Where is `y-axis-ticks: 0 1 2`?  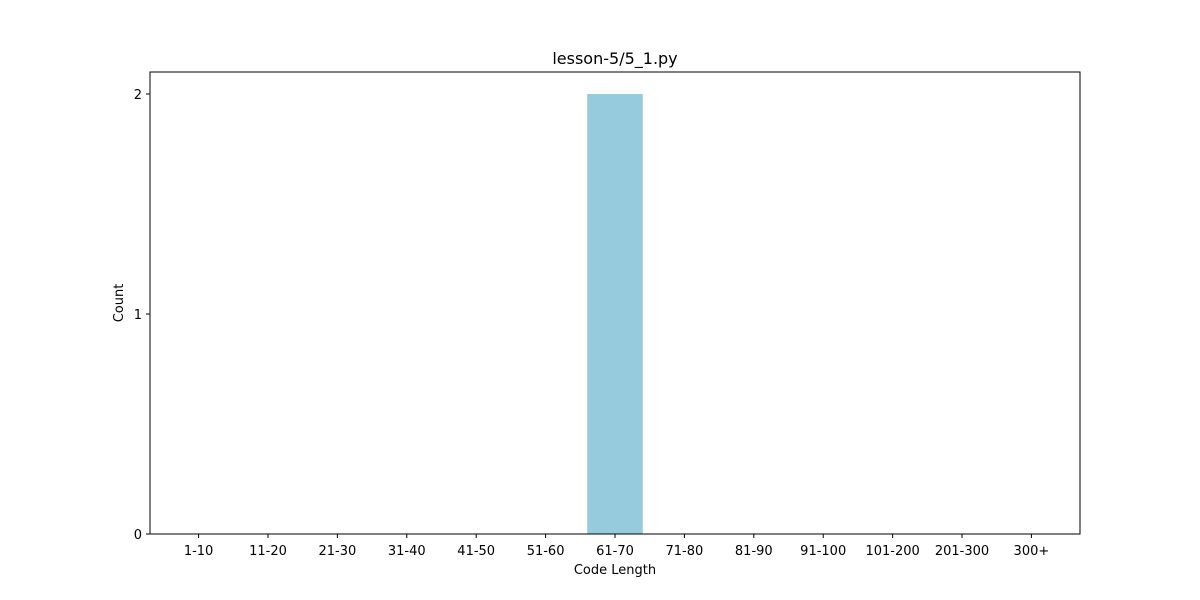
y-axis-ticks: 0 1 2 is located at coordinates (142, 315).